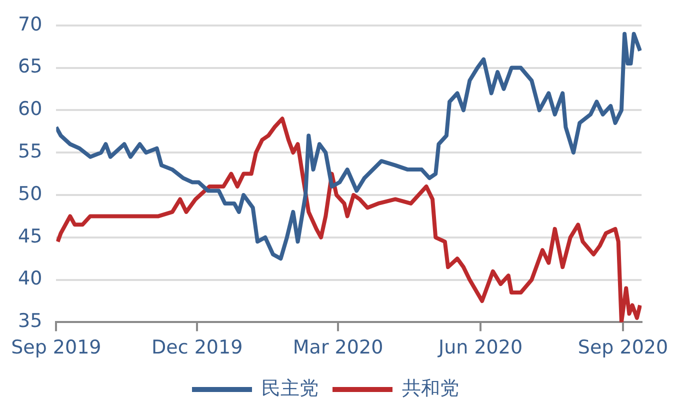 The height and width of the screenshot is (409, 675). Describe the element at coordinates (30, 193) in the screenshot. I see `y-tick-label: 50` at that location.